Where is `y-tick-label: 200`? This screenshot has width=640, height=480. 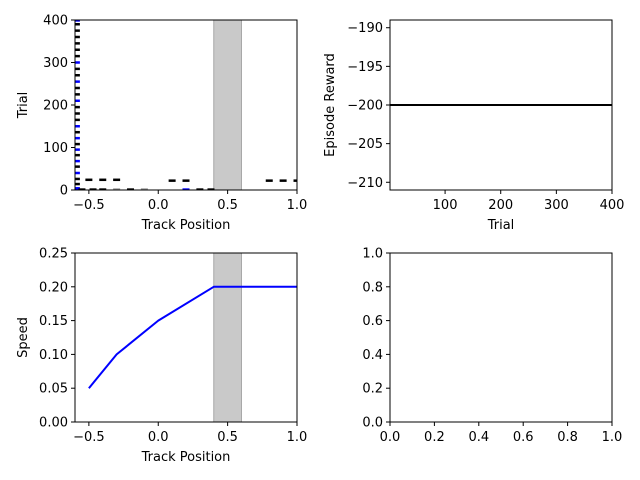
y-tick-label: 200 is located at coordinates (55, 106).